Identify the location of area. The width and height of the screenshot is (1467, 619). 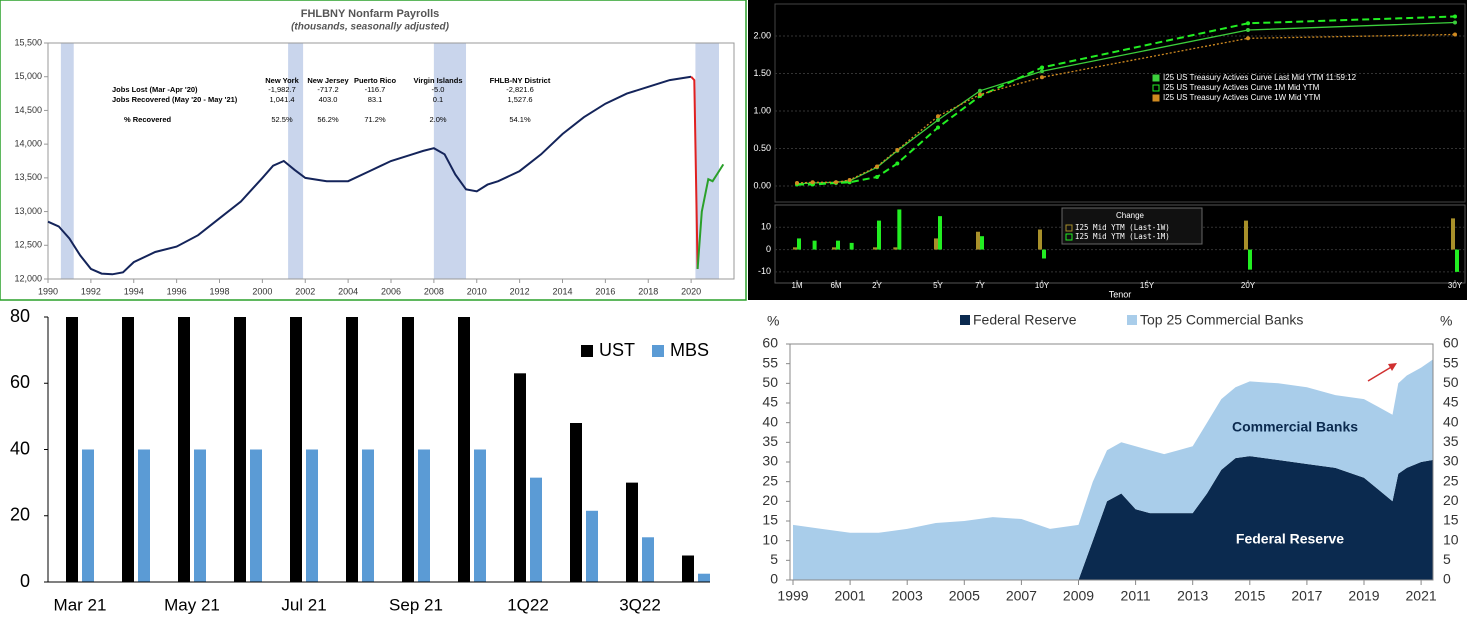
(1113, 518).